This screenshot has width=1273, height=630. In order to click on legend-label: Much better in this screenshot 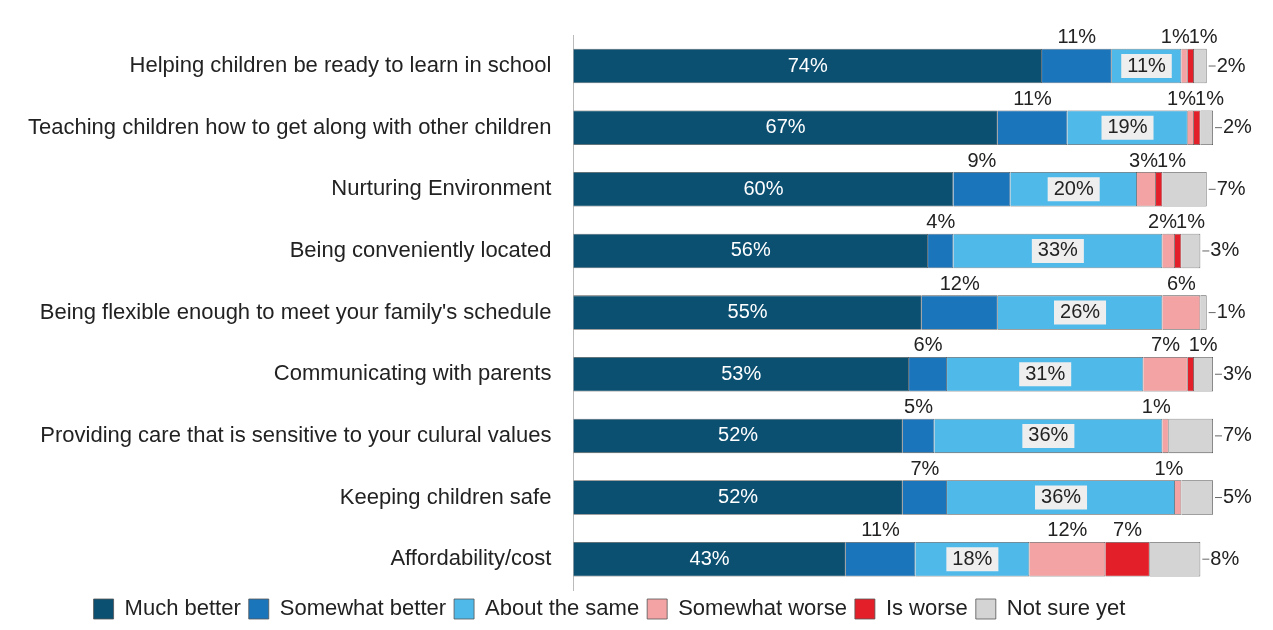, I will do `click(182, 608)`.